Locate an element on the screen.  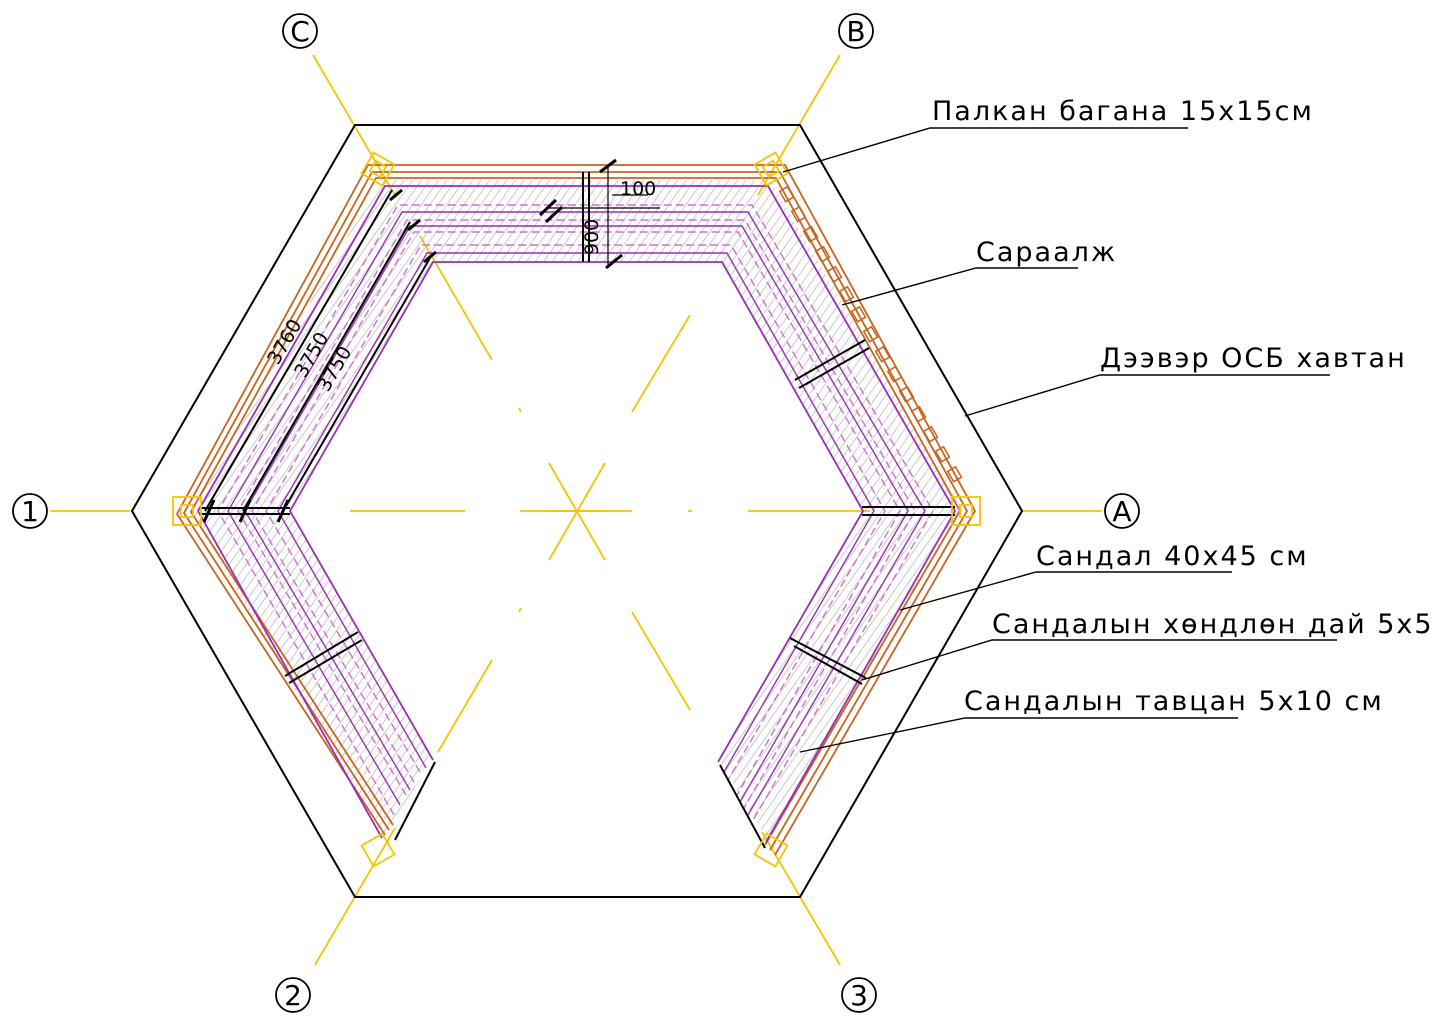
post-C is located at coordinates (378, 169).